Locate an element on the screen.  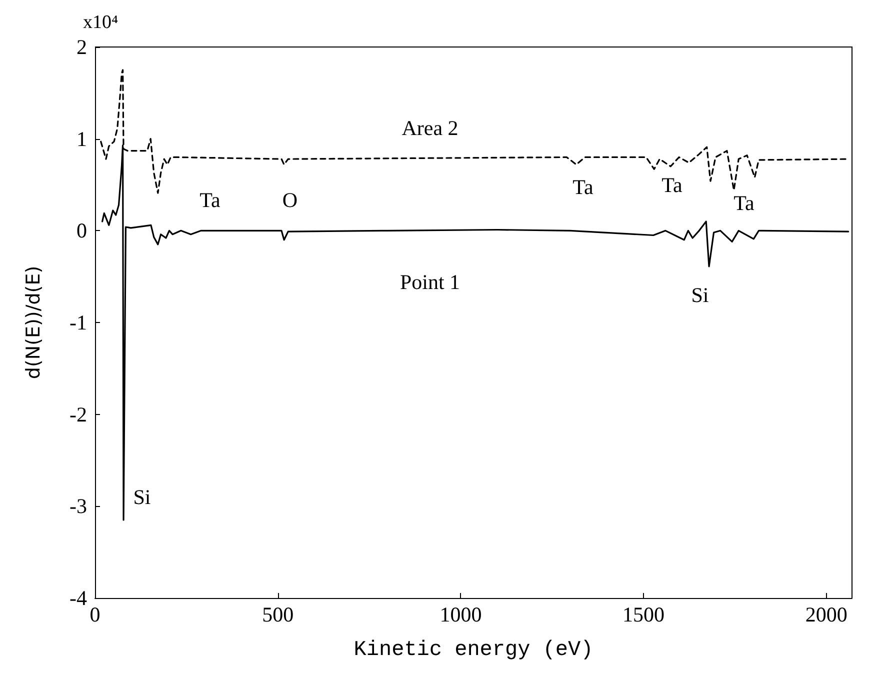
y-tick-label: 0 is located at coordinates (81, 230).